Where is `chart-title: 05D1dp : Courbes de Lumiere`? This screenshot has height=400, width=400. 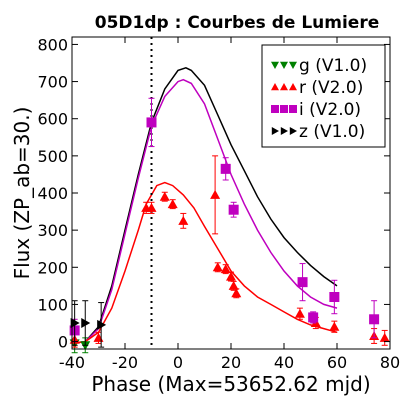 chart-title: 05D1dp : Courbes de Lumiere is located at coordinates (237, 23).